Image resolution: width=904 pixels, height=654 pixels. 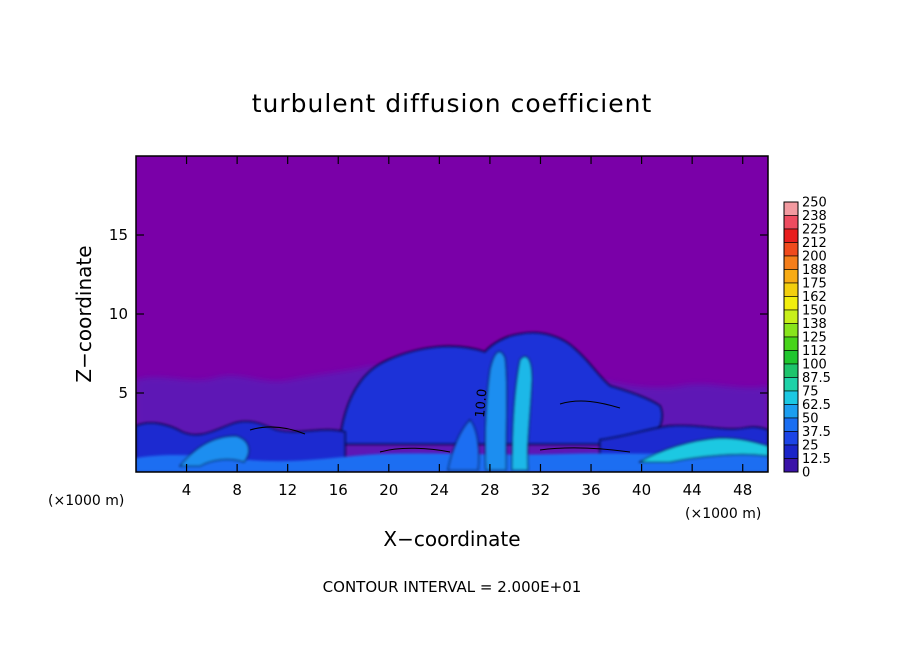 What do you see at coordinates (118, 235) in the screenshot?
I see `y-tick-label: 15` at bounding box center [118, 235].